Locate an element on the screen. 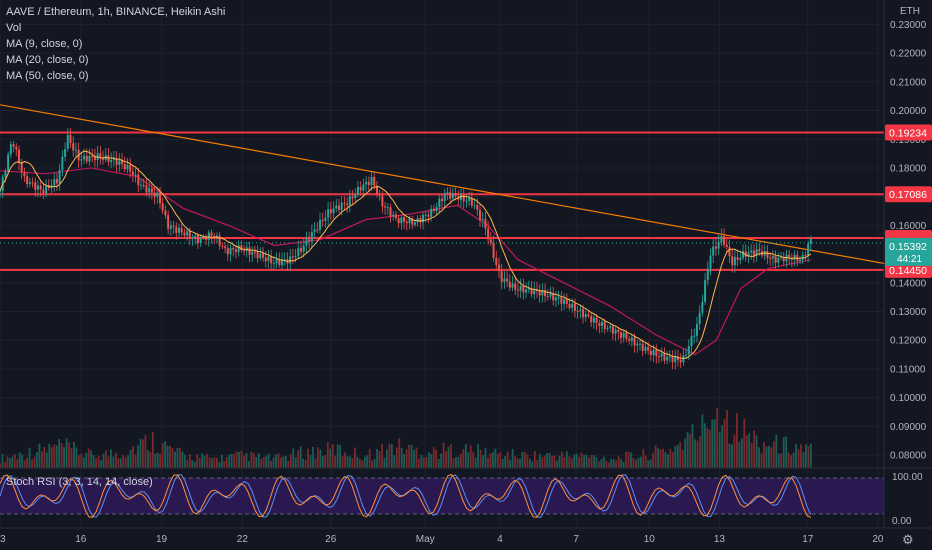 Image resolution: width=932 pixels, height=550 pixels. legend-ma-9: MA (9, close, 0) is located at coordinates (44, 44).